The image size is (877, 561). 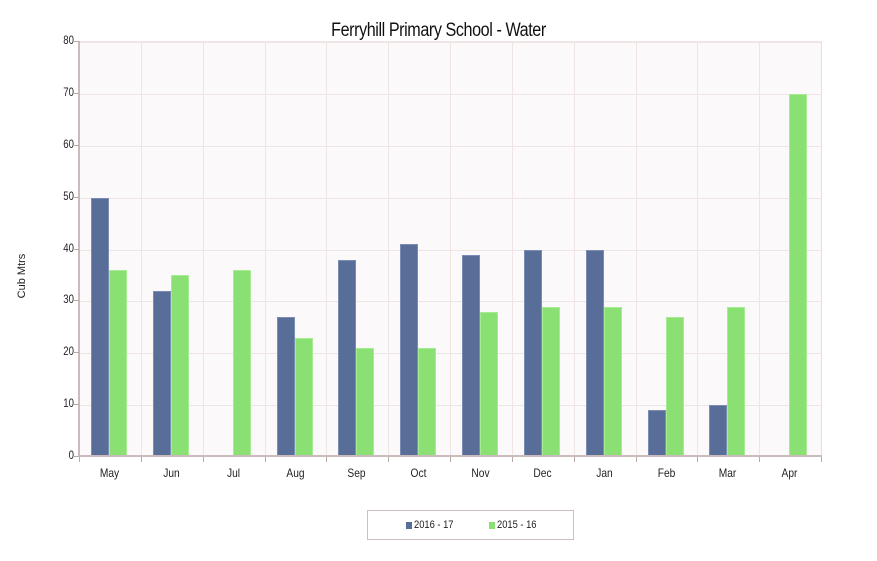 What do you see at coordinates (438, 30) in the screenshot?
I see `chart-title: Ferryhill Primary School - Water` at bounding box center [438, 30].